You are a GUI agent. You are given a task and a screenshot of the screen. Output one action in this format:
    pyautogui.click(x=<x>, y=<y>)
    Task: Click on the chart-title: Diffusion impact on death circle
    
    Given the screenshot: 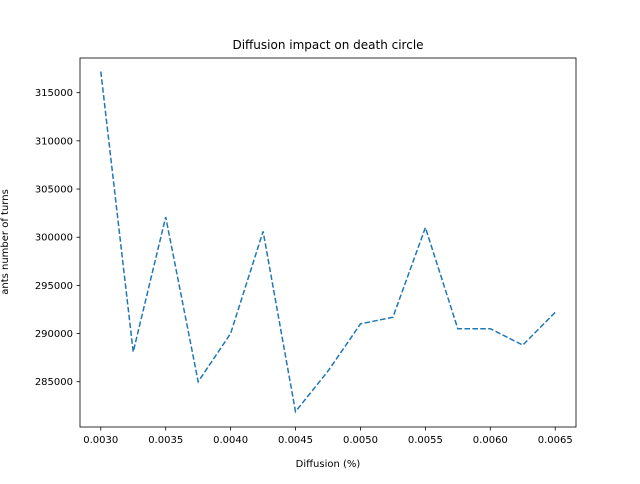 What is the action you would take?
    pyautogui.click(x=327, y=45)
    